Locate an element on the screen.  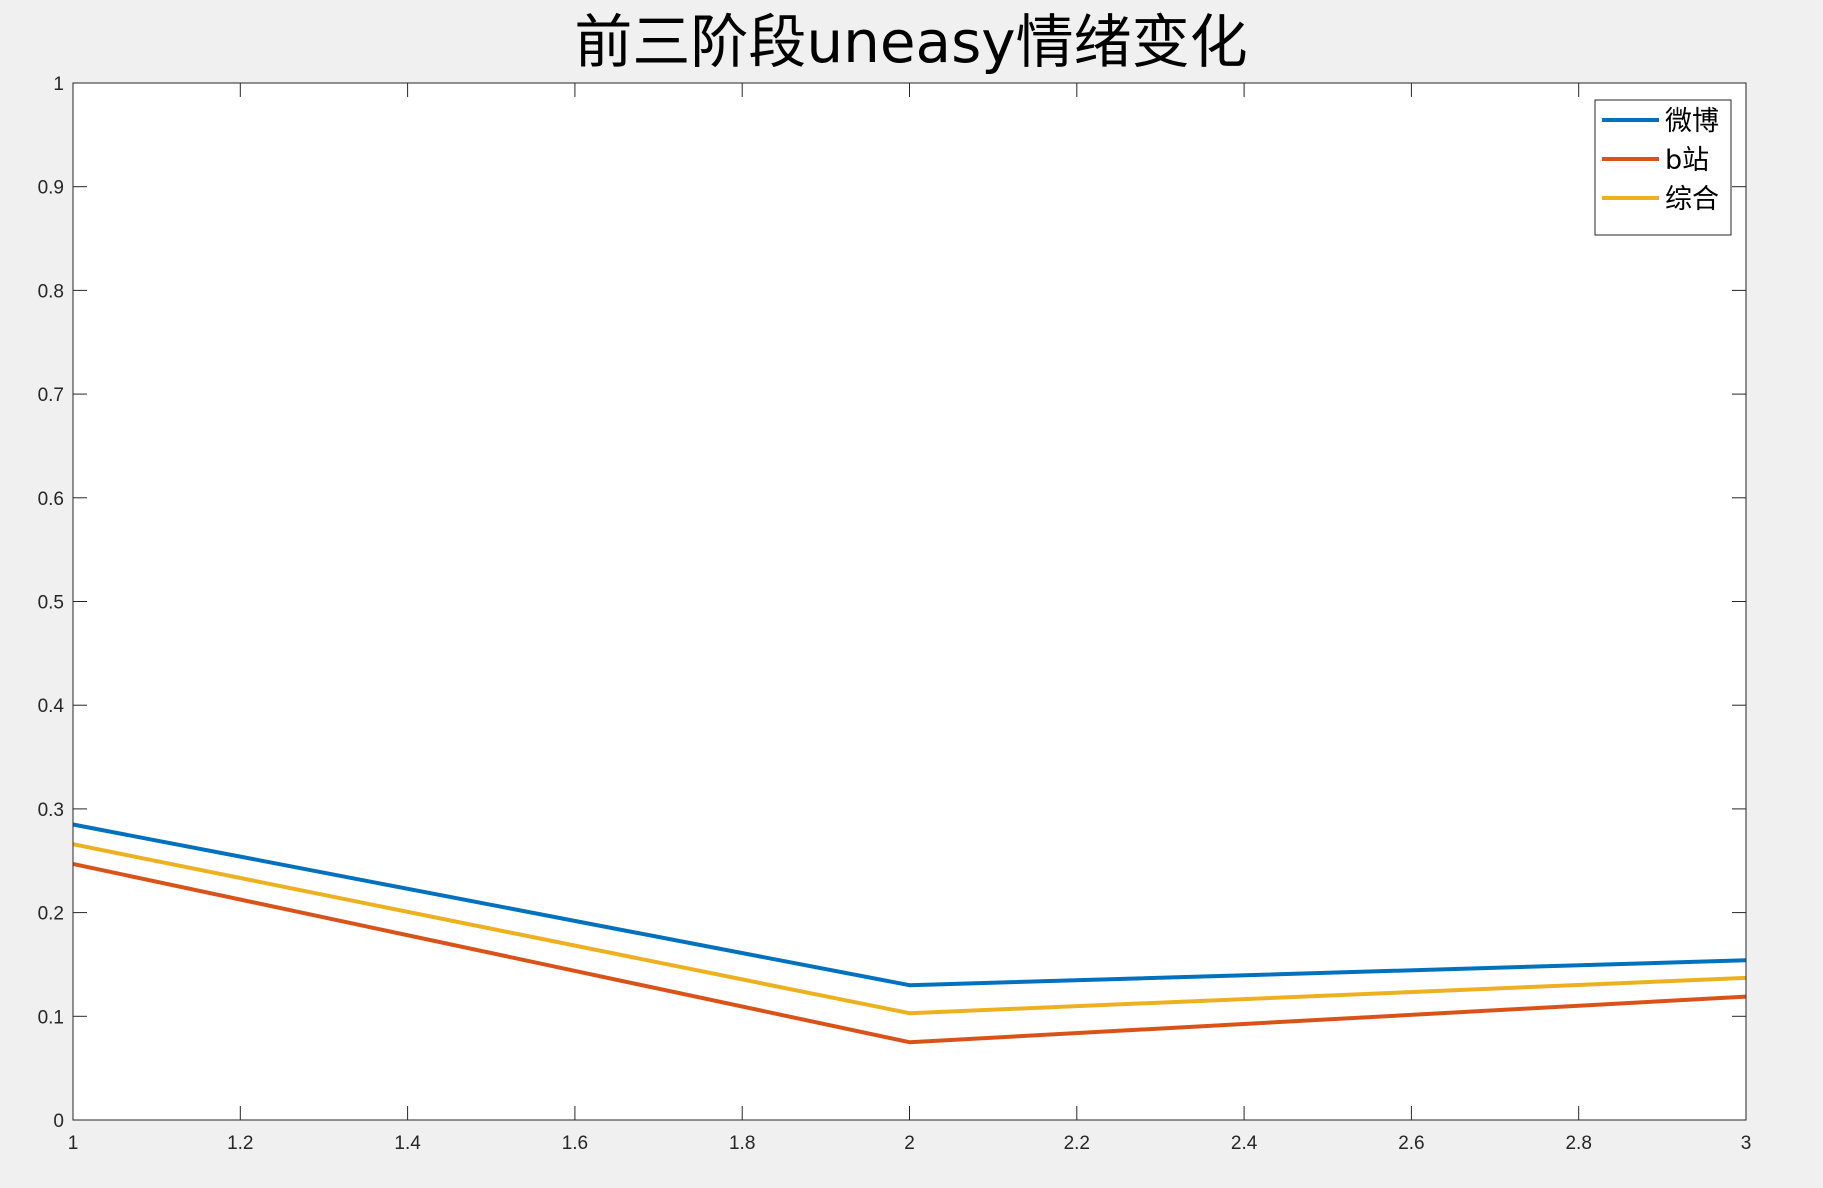
x-tick-label: 2.6 is located at coordinates (1411, 1143).